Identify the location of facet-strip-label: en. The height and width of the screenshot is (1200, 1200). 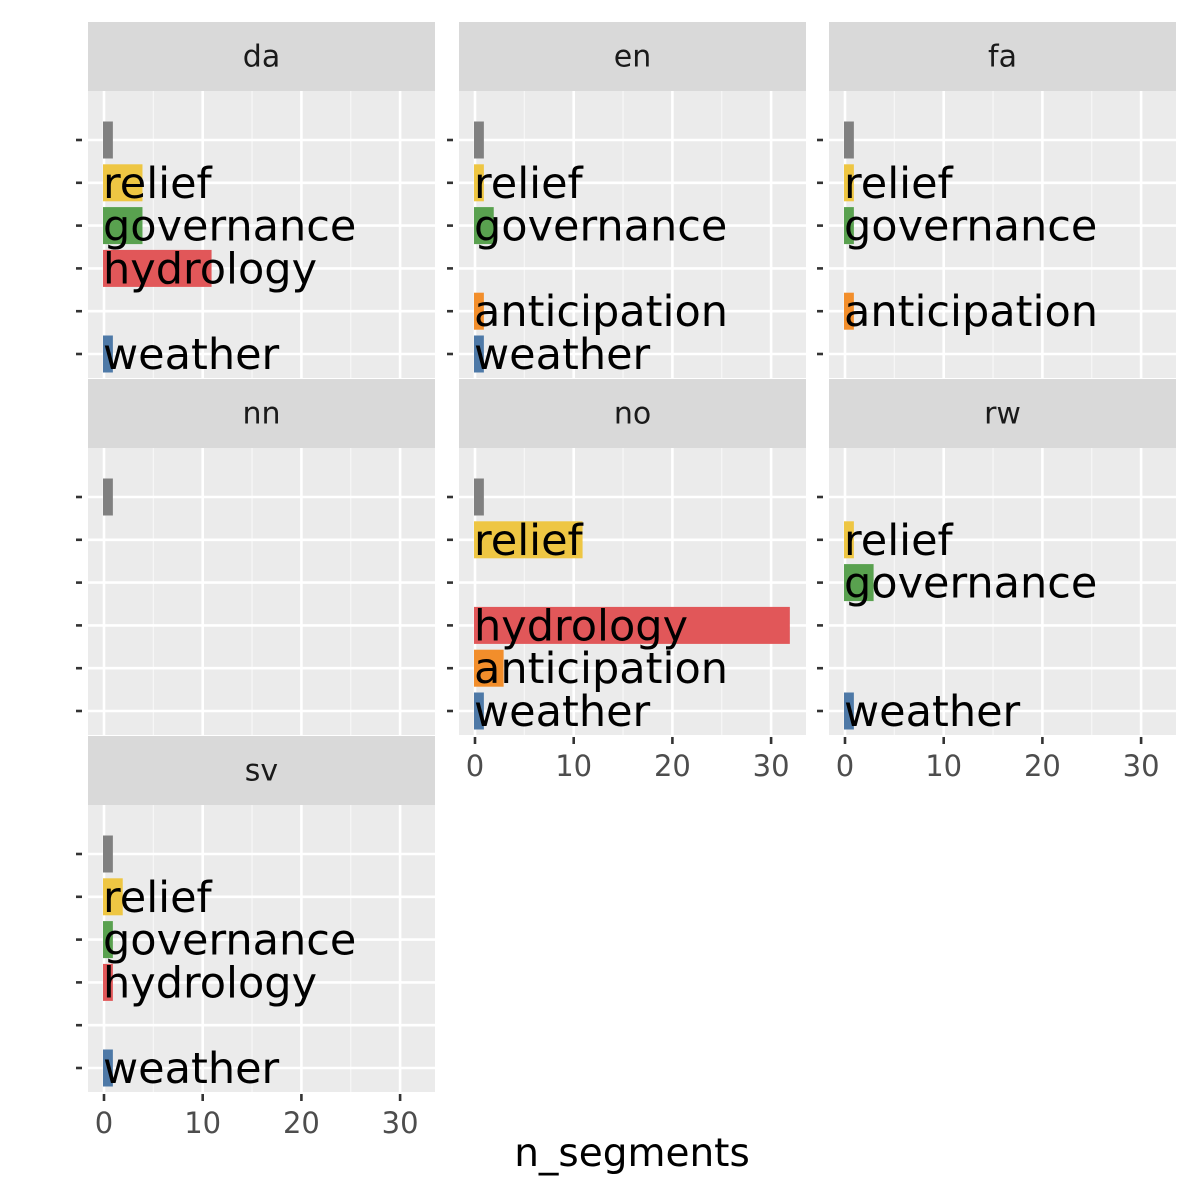
(632, 57).